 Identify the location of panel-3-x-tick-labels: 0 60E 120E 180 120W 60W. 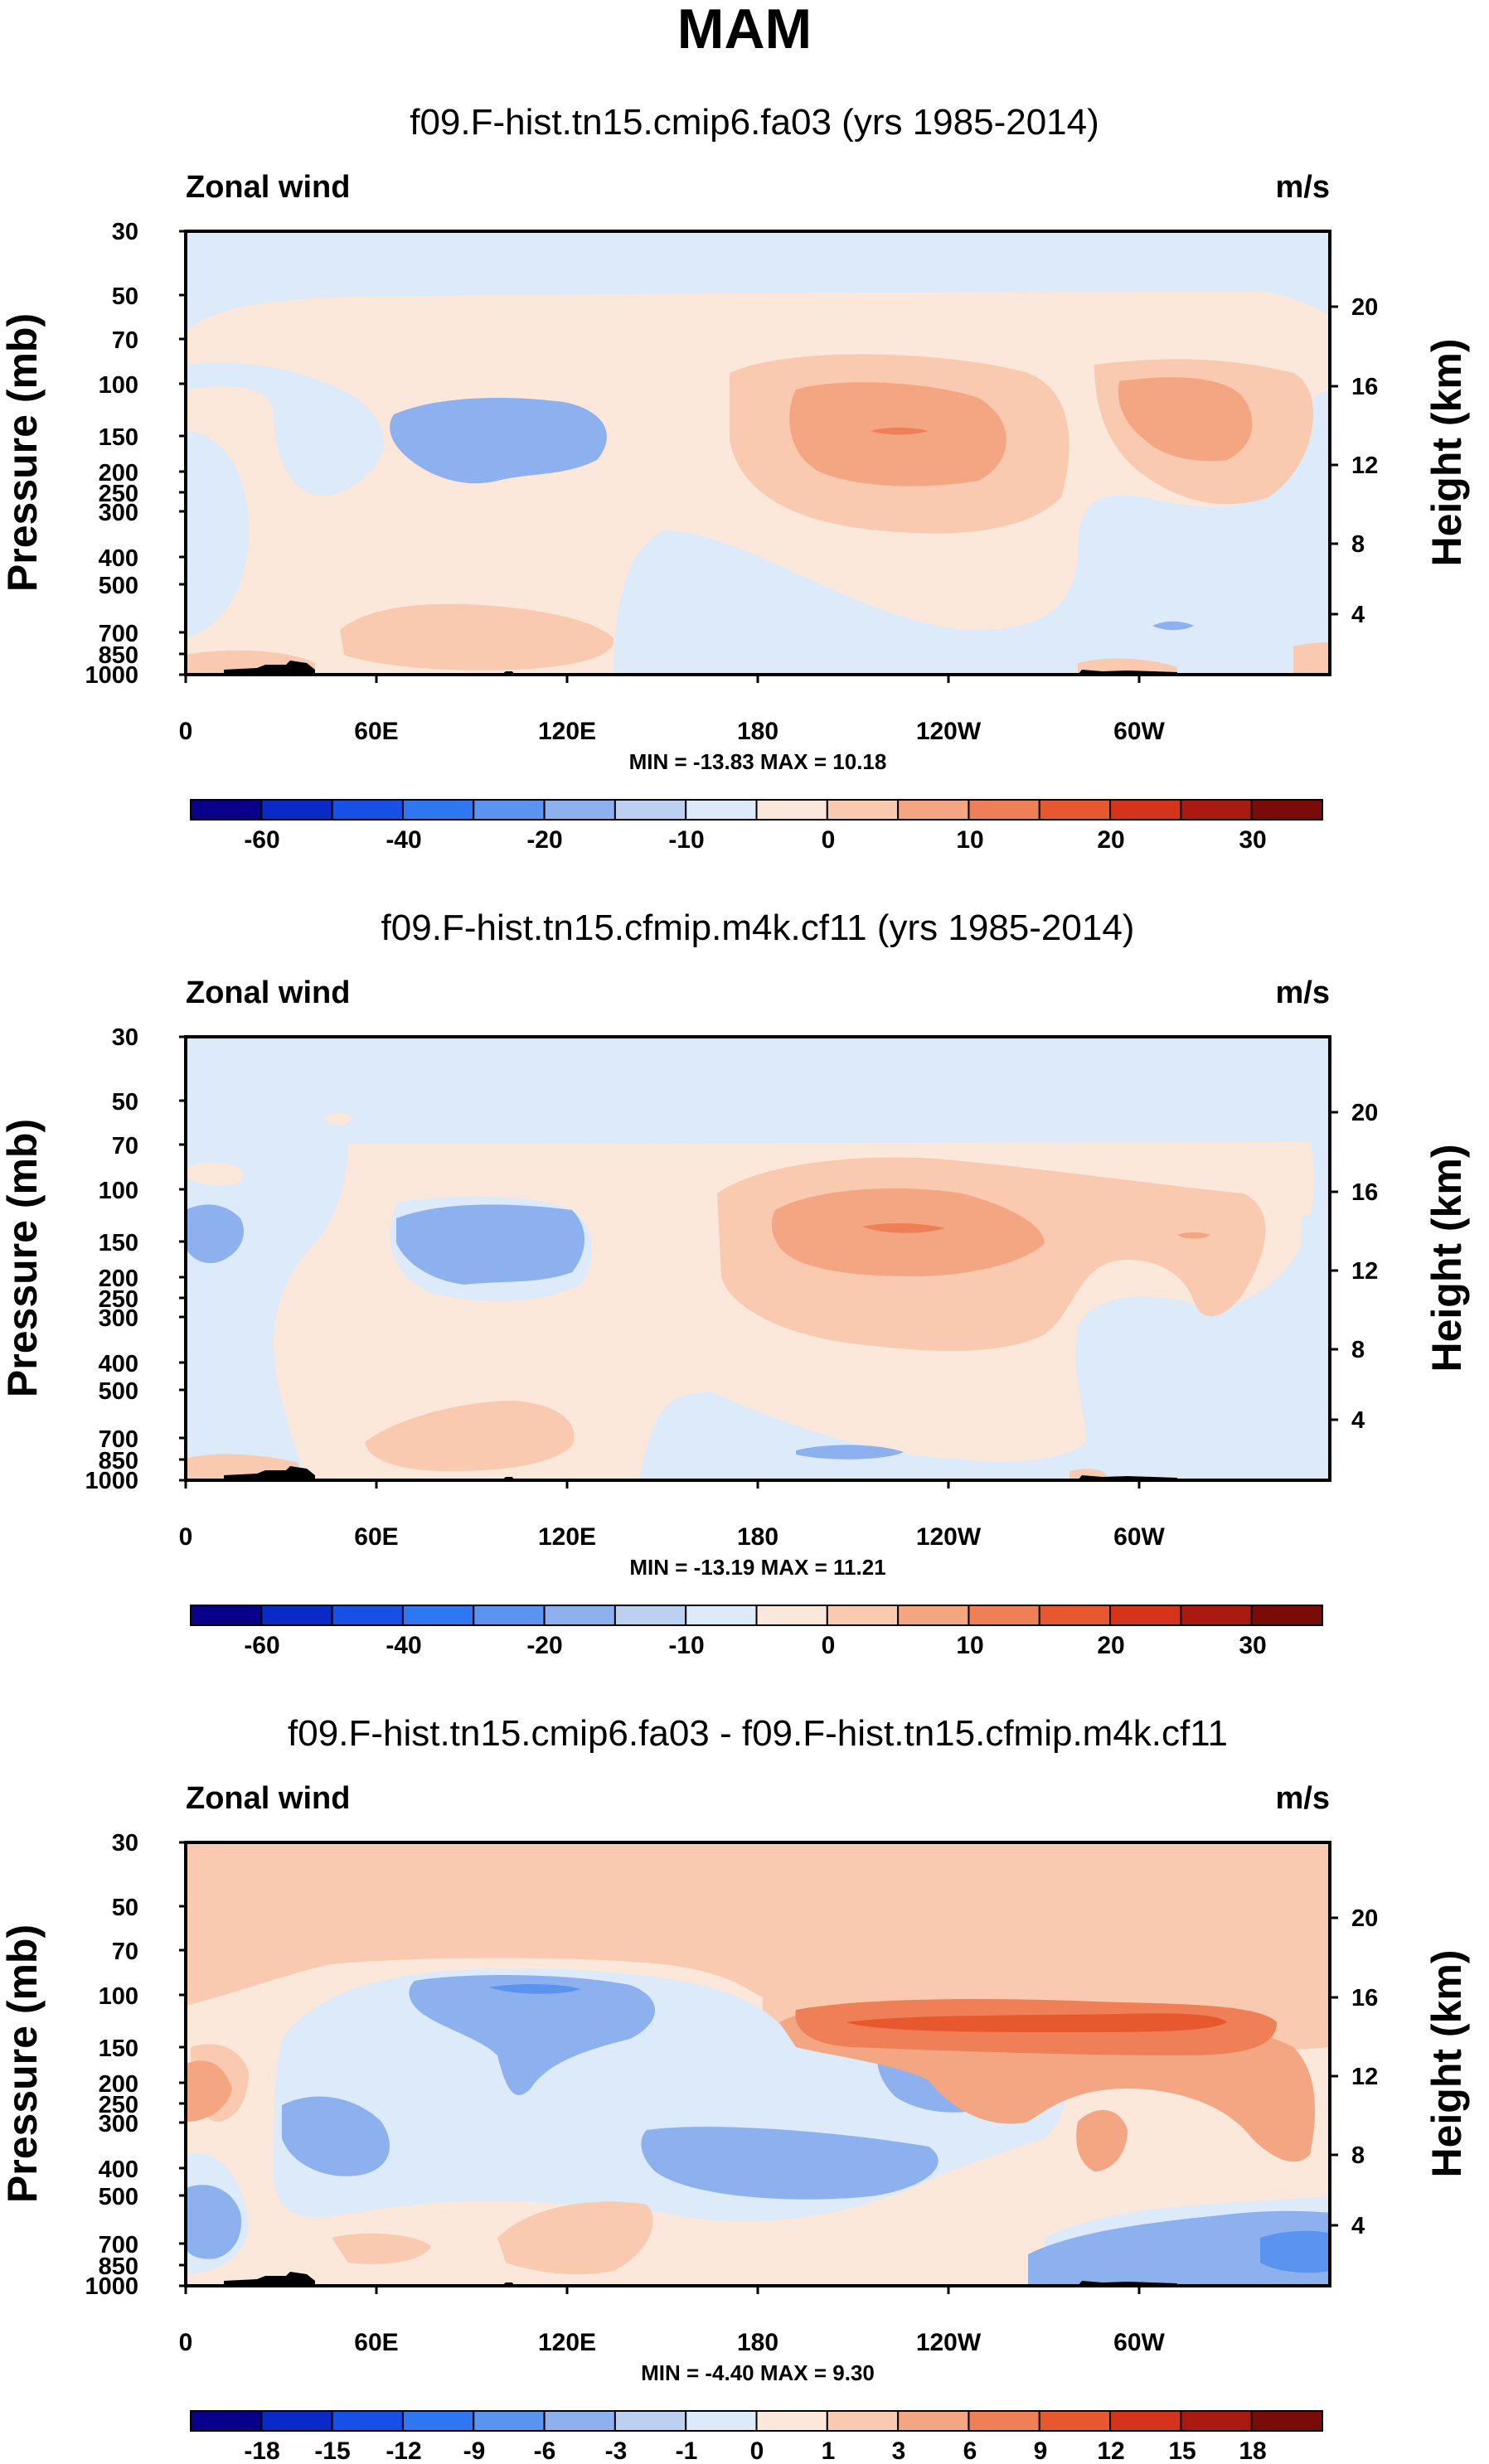
(672, 2342).